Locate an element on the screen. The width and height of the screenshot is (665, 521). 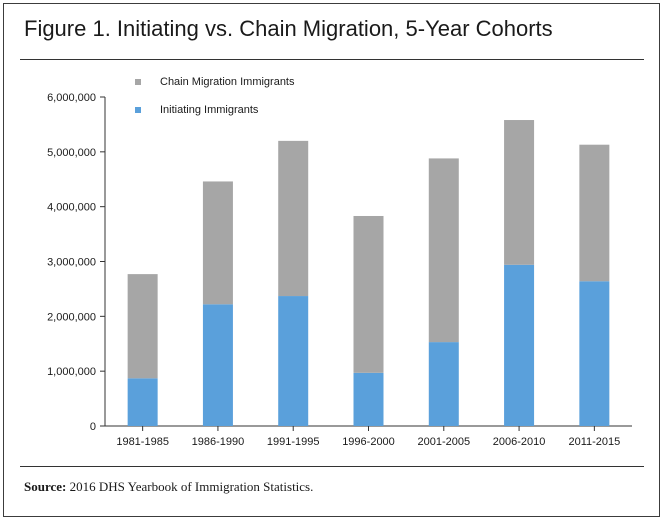
y-tick-label: 6,000,000 is located at coordinates (71, 98).